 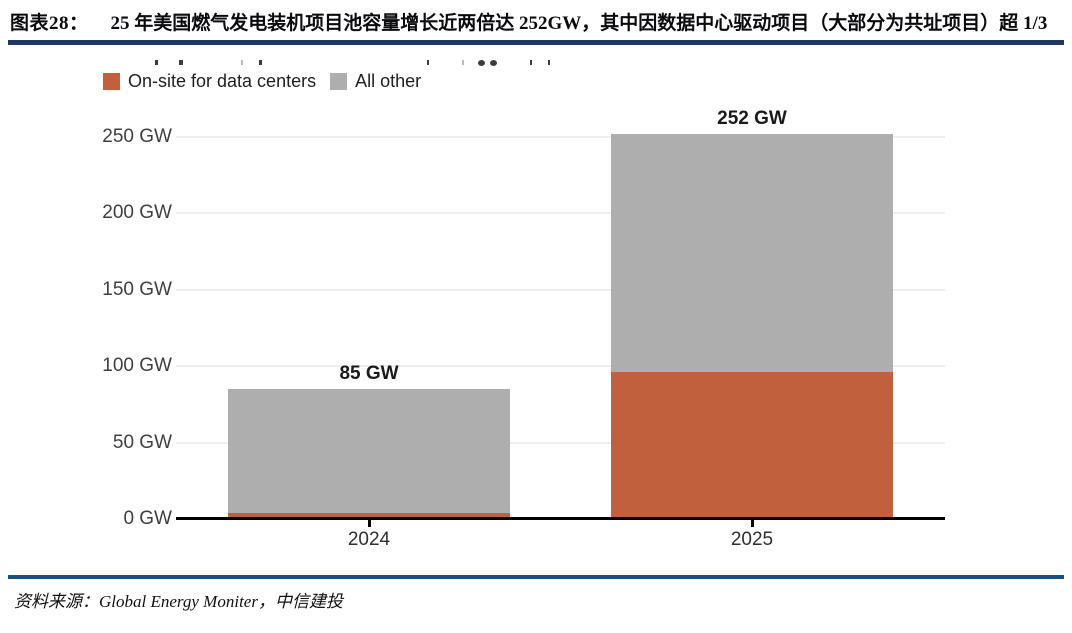 I want to click on x-axis-tick-2025, so click(x=752, y=523).